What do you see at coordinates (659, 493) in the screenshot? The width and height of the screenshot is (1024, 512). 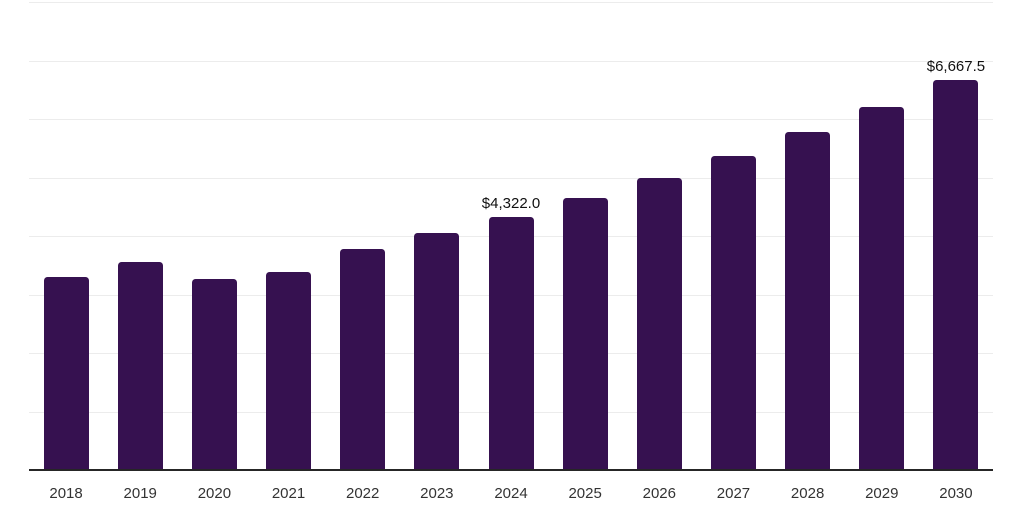 I see `x-tick-label-2026: 2026` at bounding box center [659, 493].